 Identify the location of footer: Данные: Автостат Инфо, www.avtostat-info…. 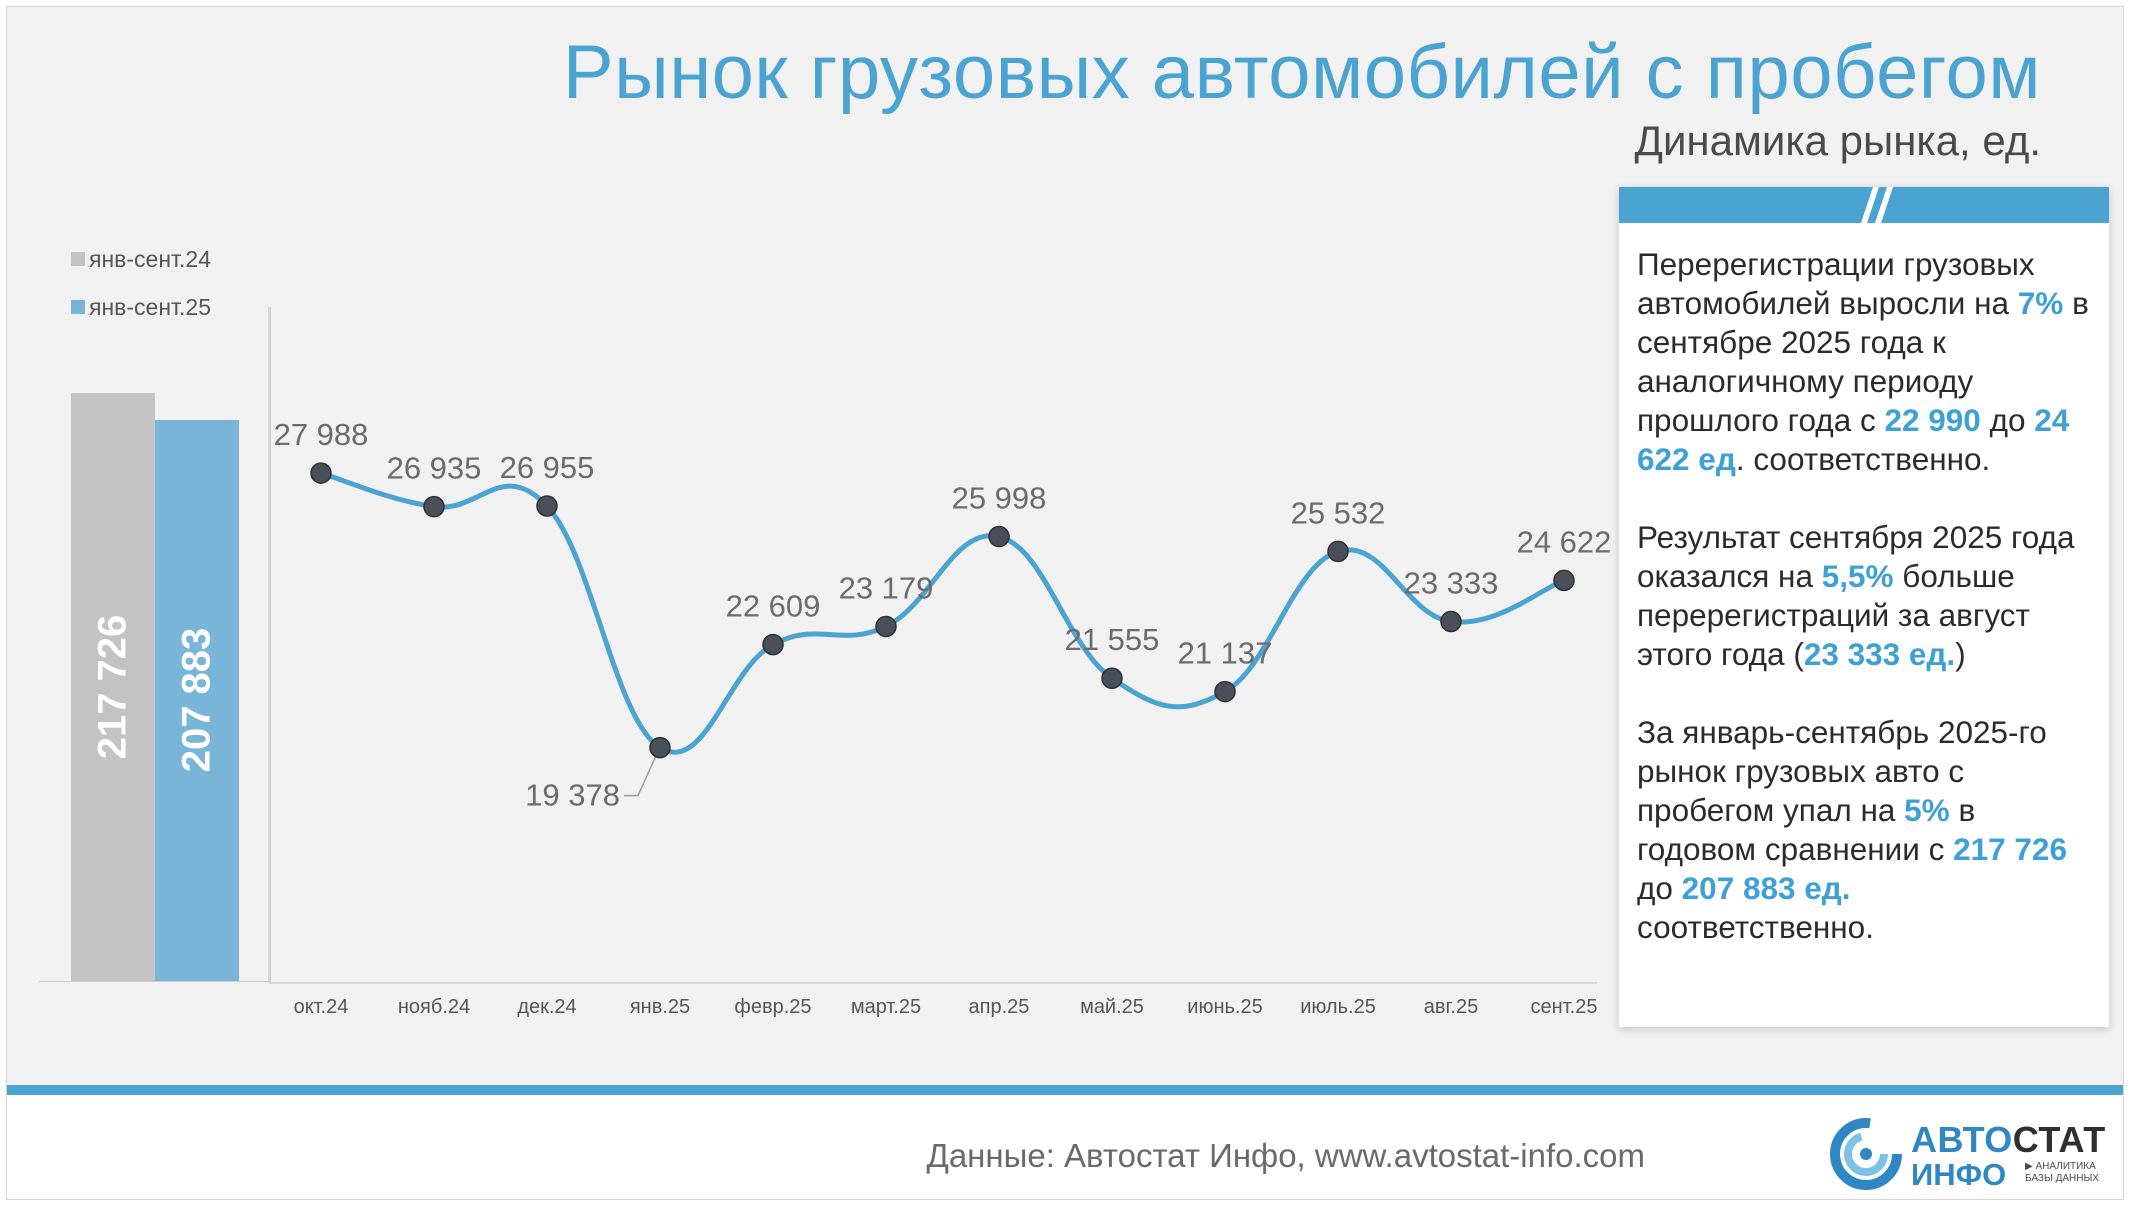
(1065, 1147).